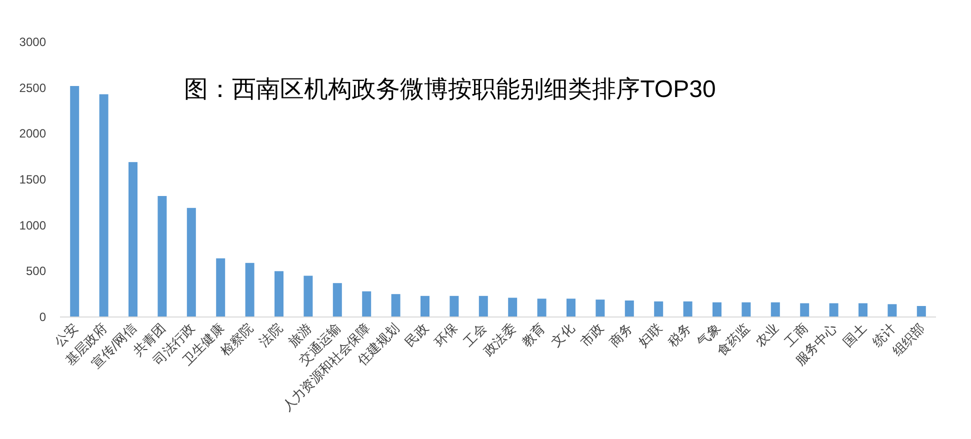 The width and height of the screenshot is (971, 439). I want to click on x-tick-label: 商务, so click(621, 335).